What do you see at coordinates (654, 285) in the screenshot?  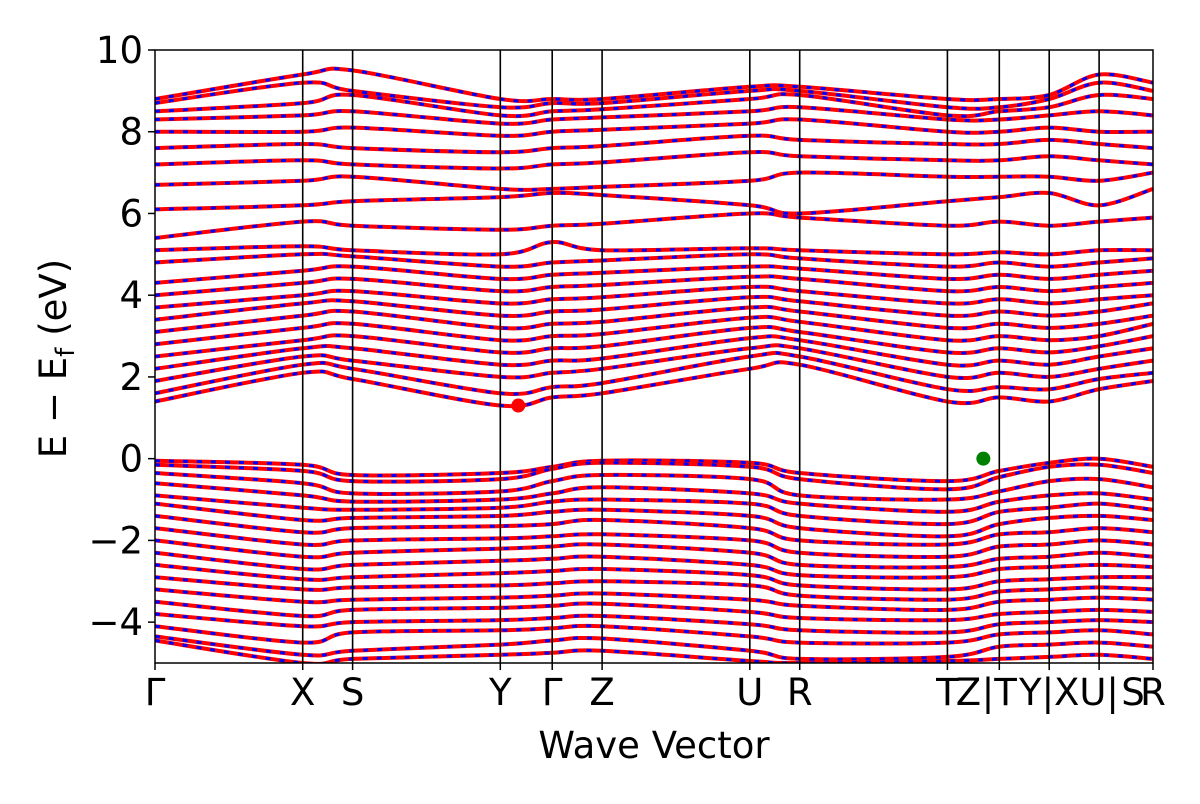 I see `conduction-band-10-spin-down` at bounding box center [654, 285].